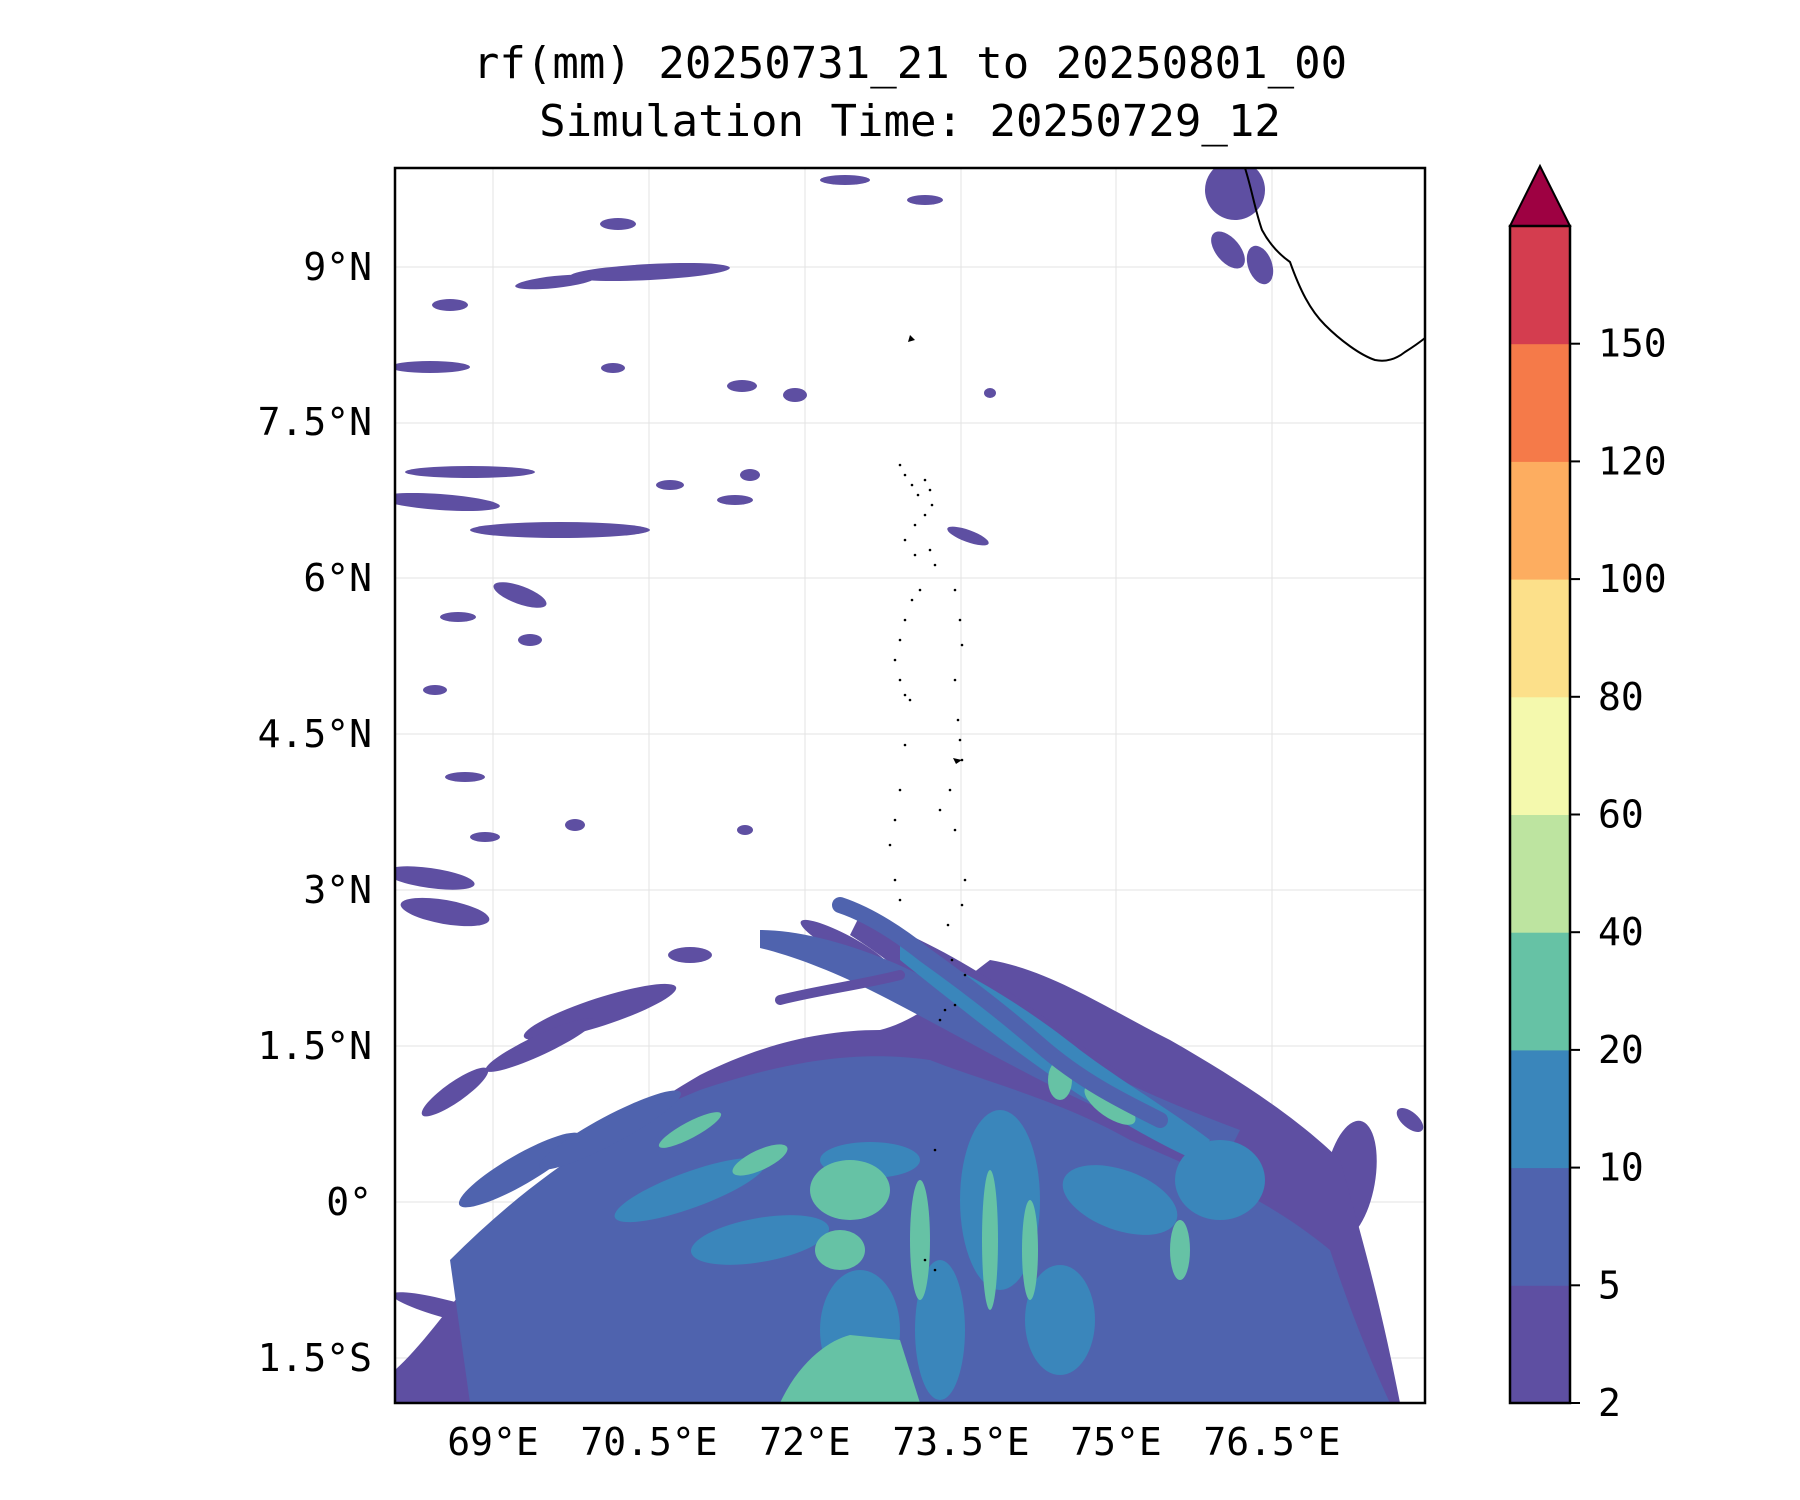 Image resolution: width=1800 pixels, height=1500 pixels. I want to click on colorbar-tick-label: 20, so click(1621, 1050).